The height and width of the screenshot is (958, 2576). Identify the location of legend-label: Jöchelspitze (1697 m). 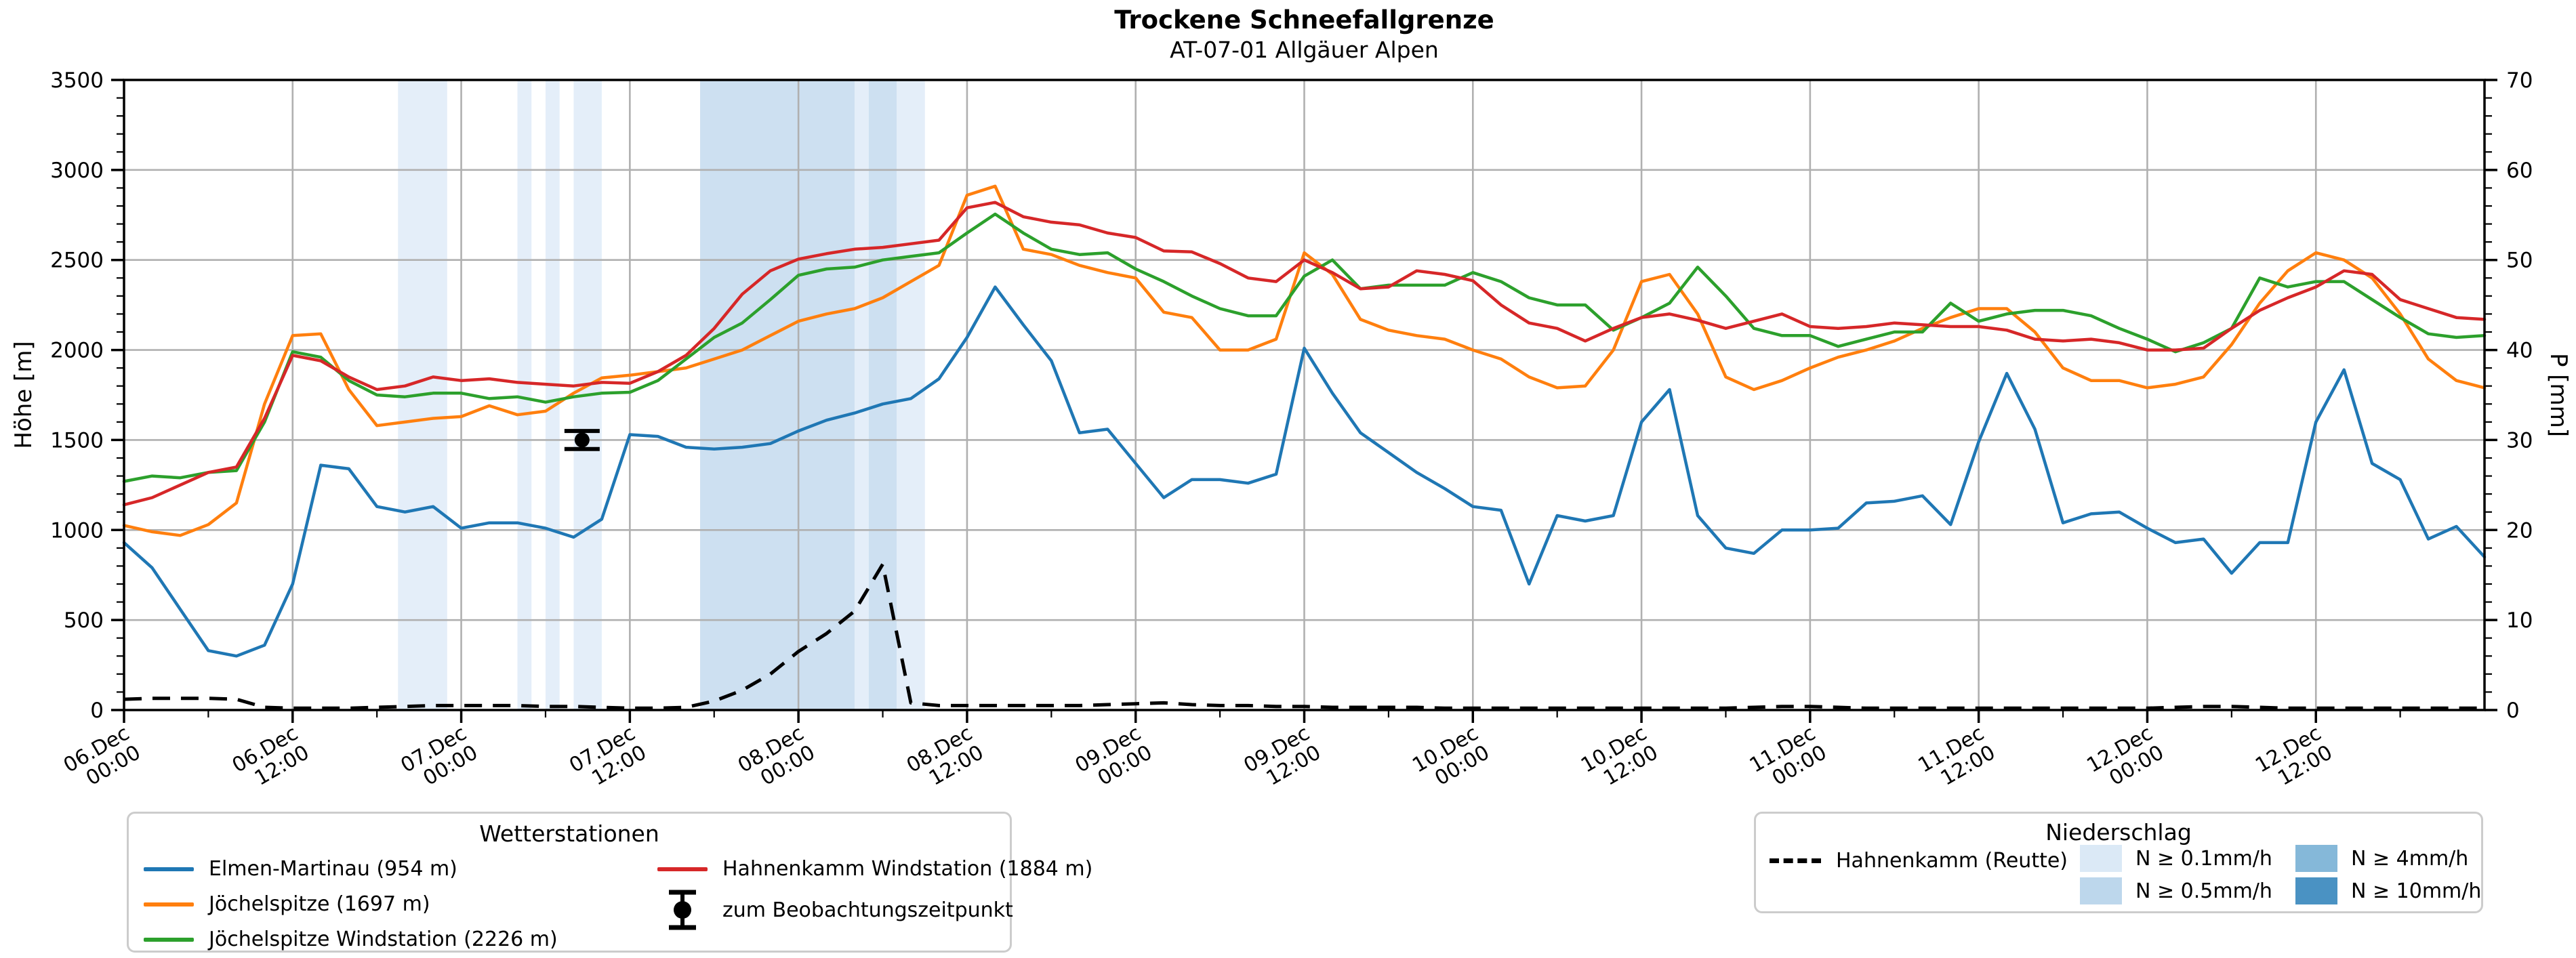
(320, 904).